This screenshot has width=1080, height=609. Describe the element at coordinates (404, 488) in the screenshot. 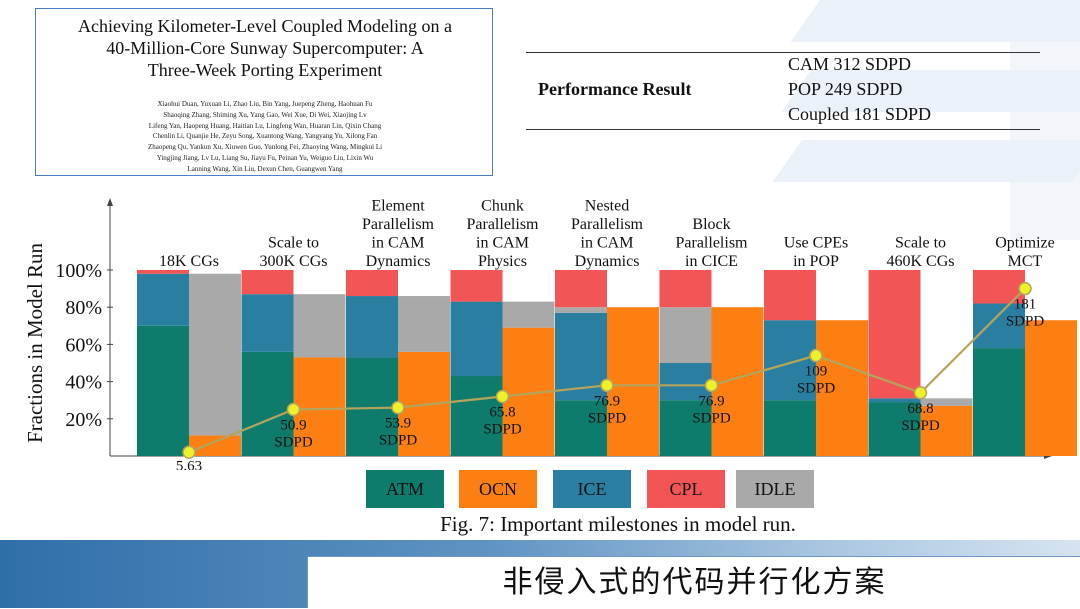

I see `legend-atm-label: ATM` at that location.